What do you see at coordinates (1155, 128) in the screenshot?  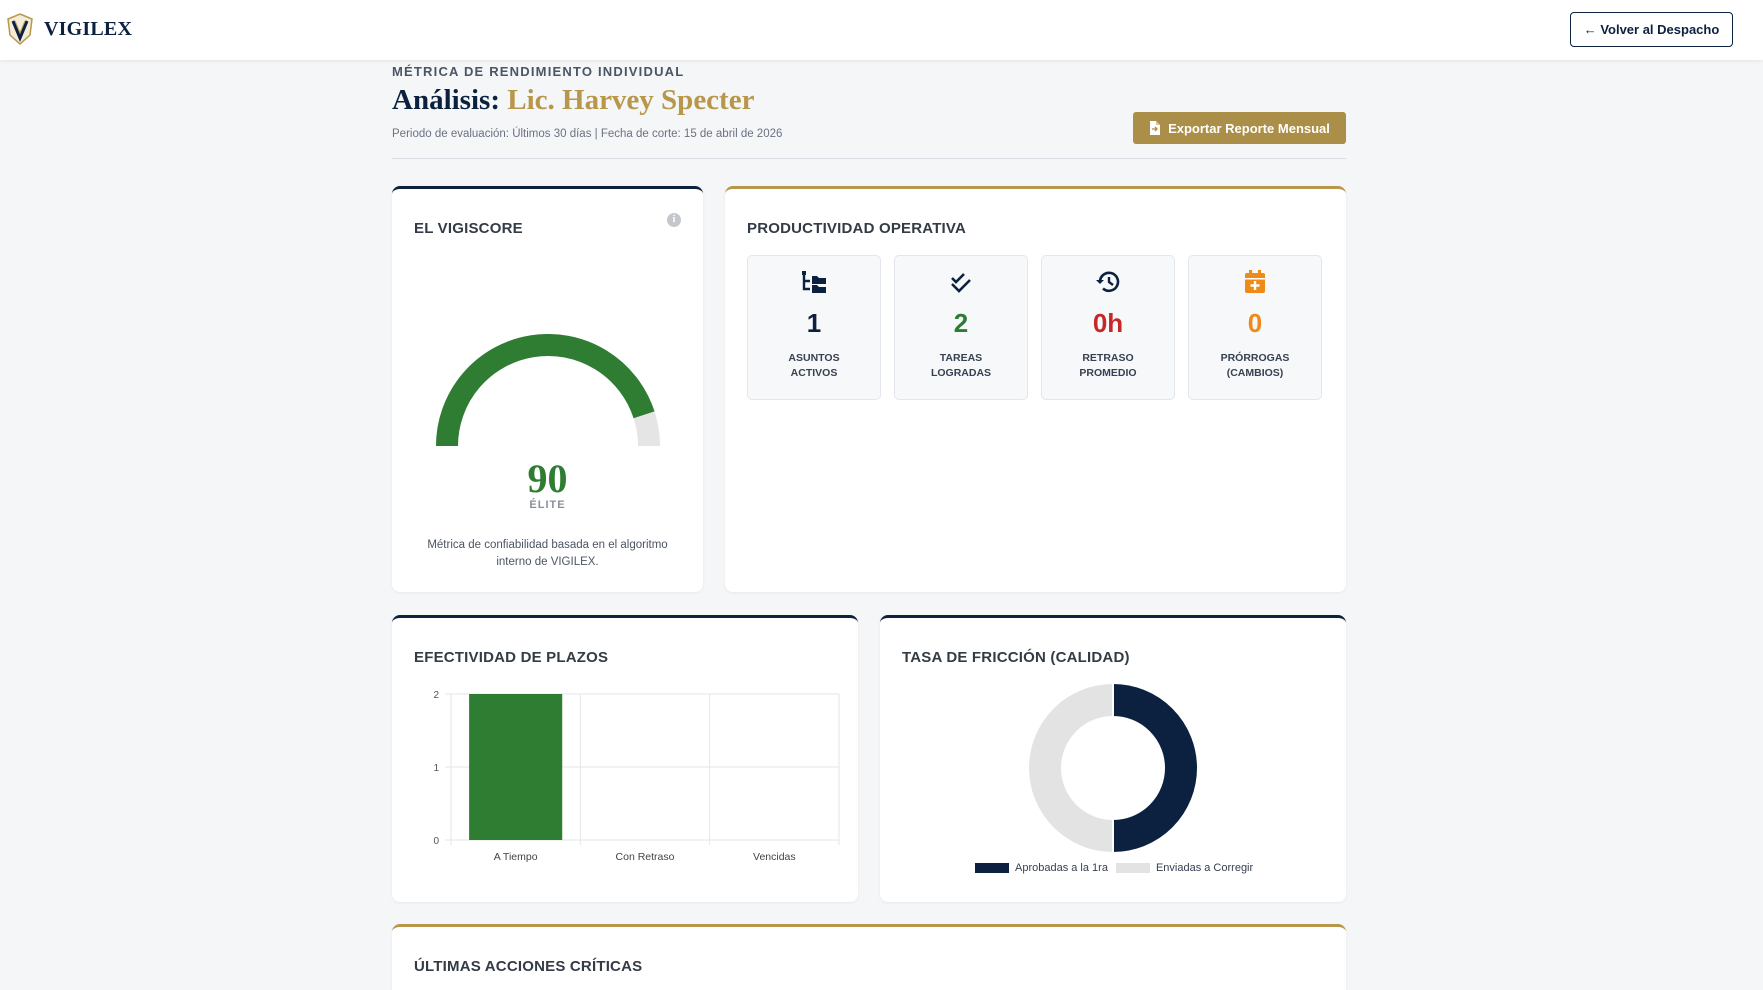 I see `file-export-icon` at bounding box center [1155, 128].